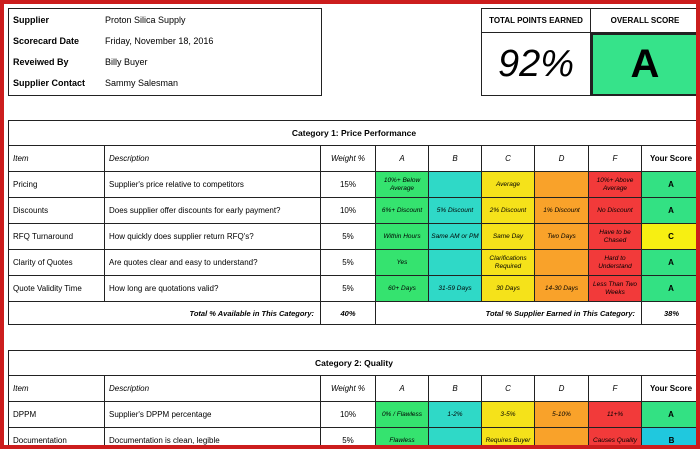 The image size is (700, 449). What do you see at coordinates (615, 211) in the screenshot?
I see `grade-f-option: No Discount` at bounding box center [615, 211].